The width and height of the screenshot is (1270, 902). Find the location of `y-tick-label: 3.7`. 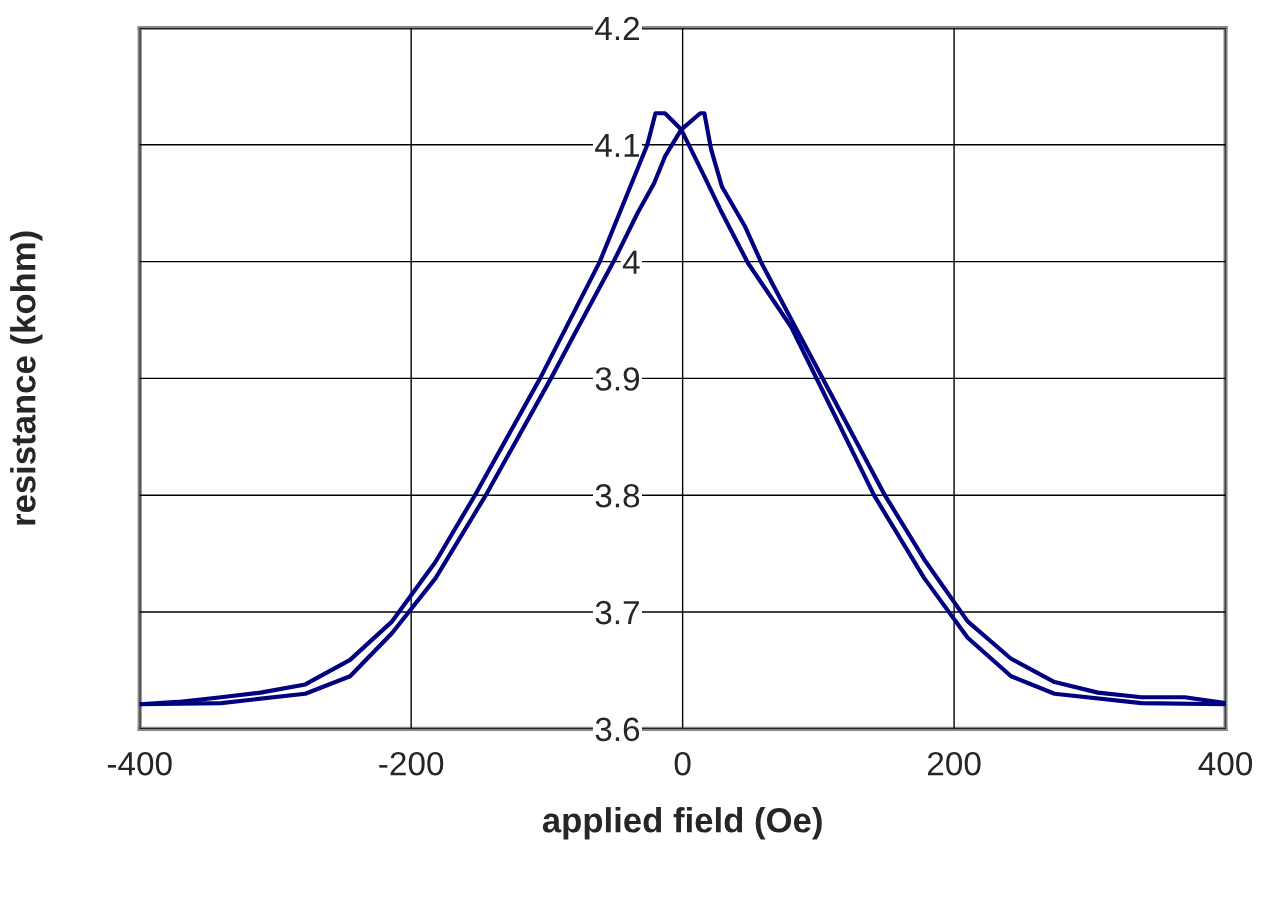

y-tick-label: 3.7 is located at coordinates (617, 612).